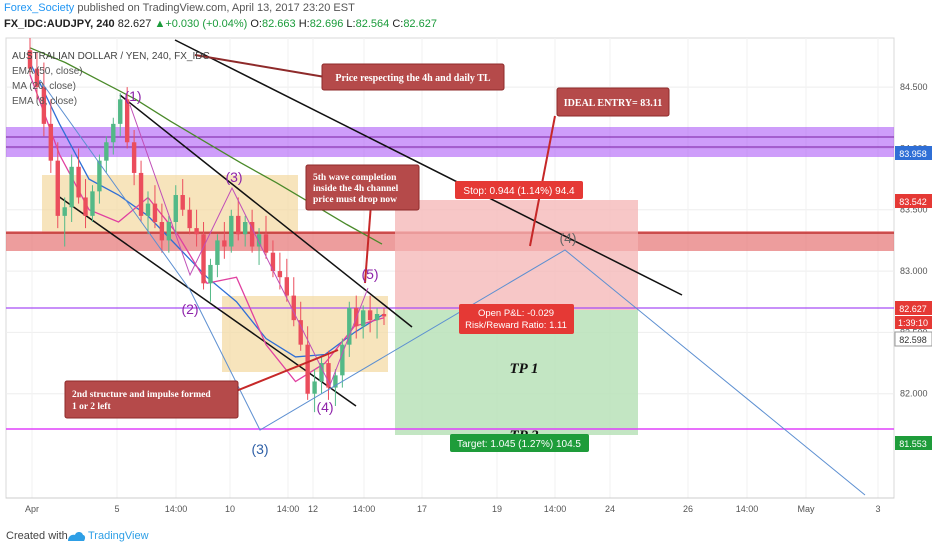 The height and width of the screenshot is (550, 932). What do you see at coordinates (450, 142) in the screenshot?
I see `purple-resistance-zone` at bounding box center [450, 142].